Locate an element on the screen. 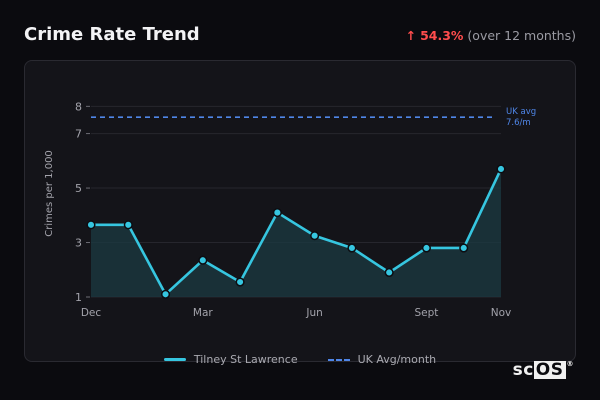 This screenshot has height=400, width=600. x-tick-label-dec: Dec is located at coordinates (91, 313).